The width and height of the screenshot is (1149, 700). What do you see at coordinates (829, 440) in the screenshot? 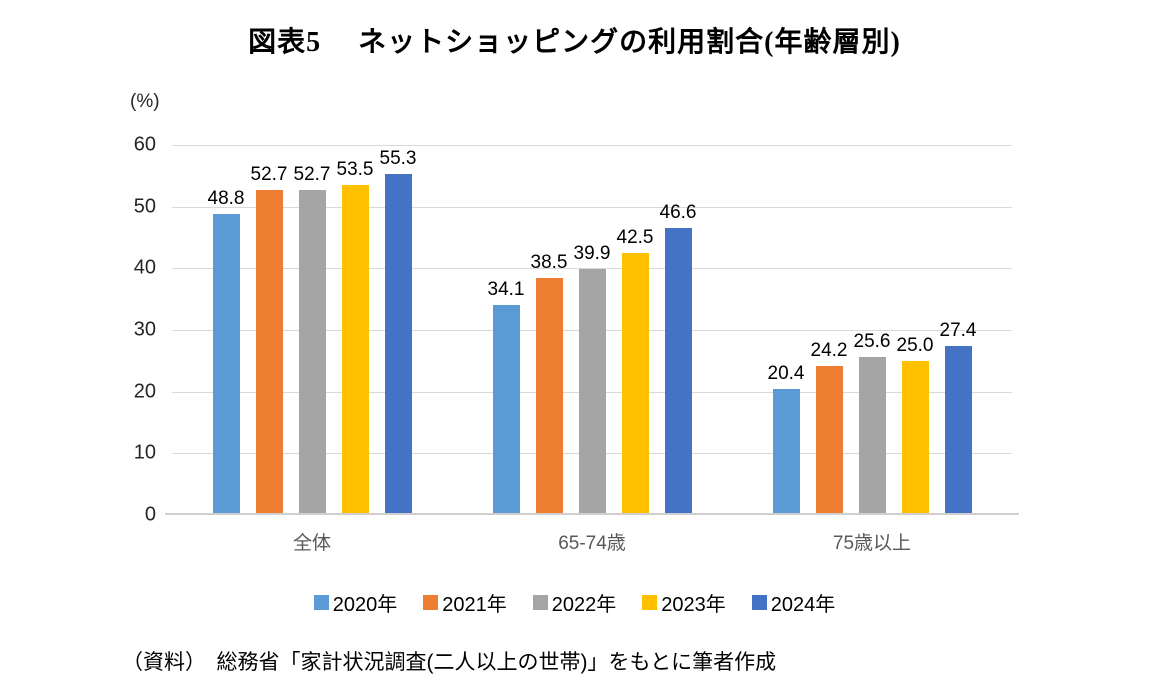
I see `bar-2021年-75歳以上` at bounding box center [829, 440].